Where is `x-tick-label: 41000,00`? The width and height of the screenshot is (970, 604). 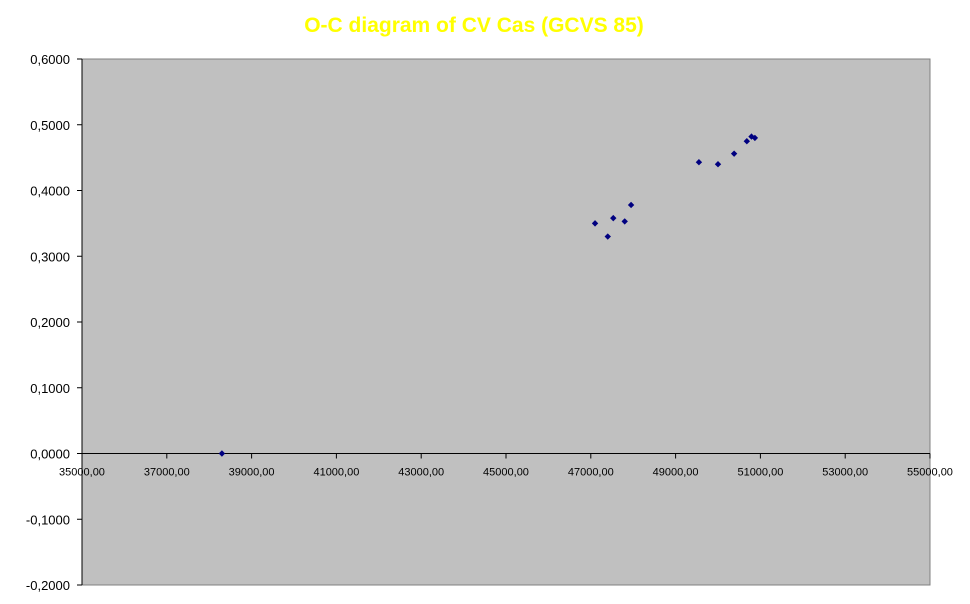 x-tick-label: 41000,00 is located at coordinates (336, 473).